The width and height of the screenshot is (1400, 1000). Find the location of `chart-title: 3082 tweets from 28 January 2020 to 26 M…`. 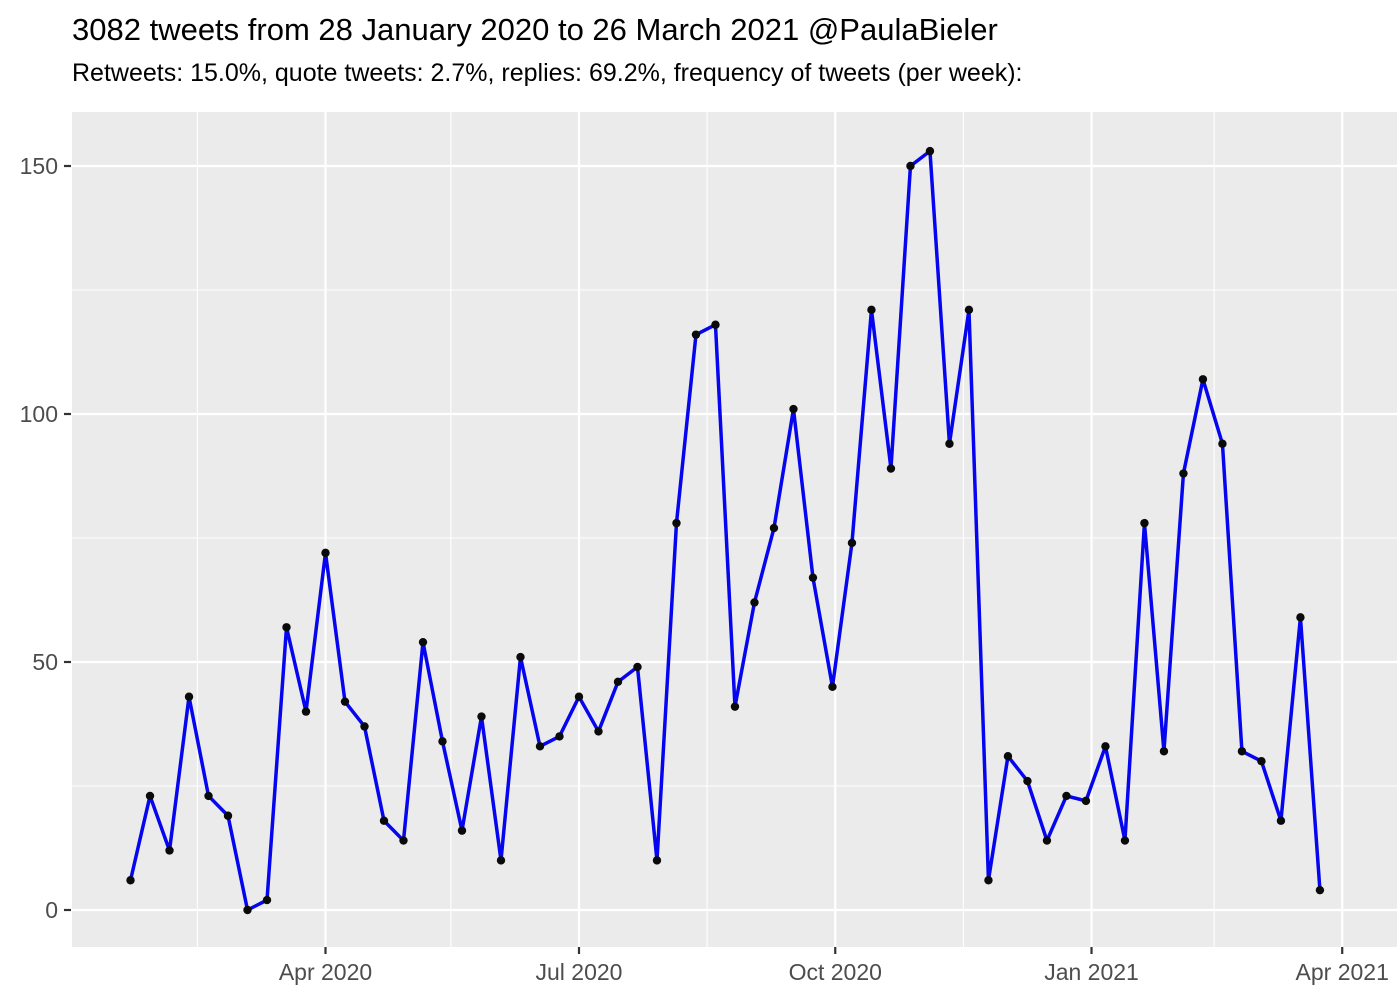

chart-title: 3082 tweets from 28 January 2020 to 26 M… is located at coordinates (535, 29).